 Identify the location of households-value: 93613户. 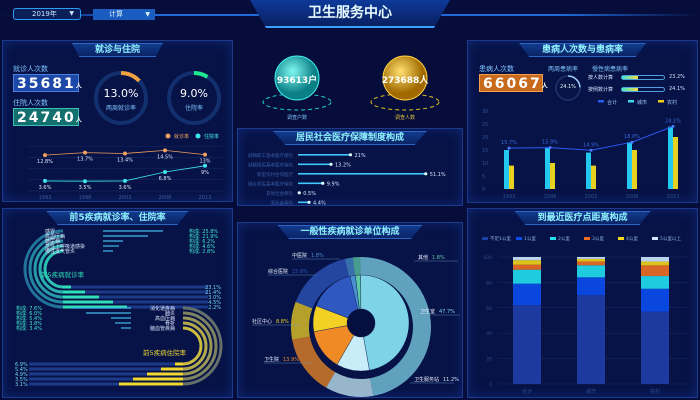
(297, 81).